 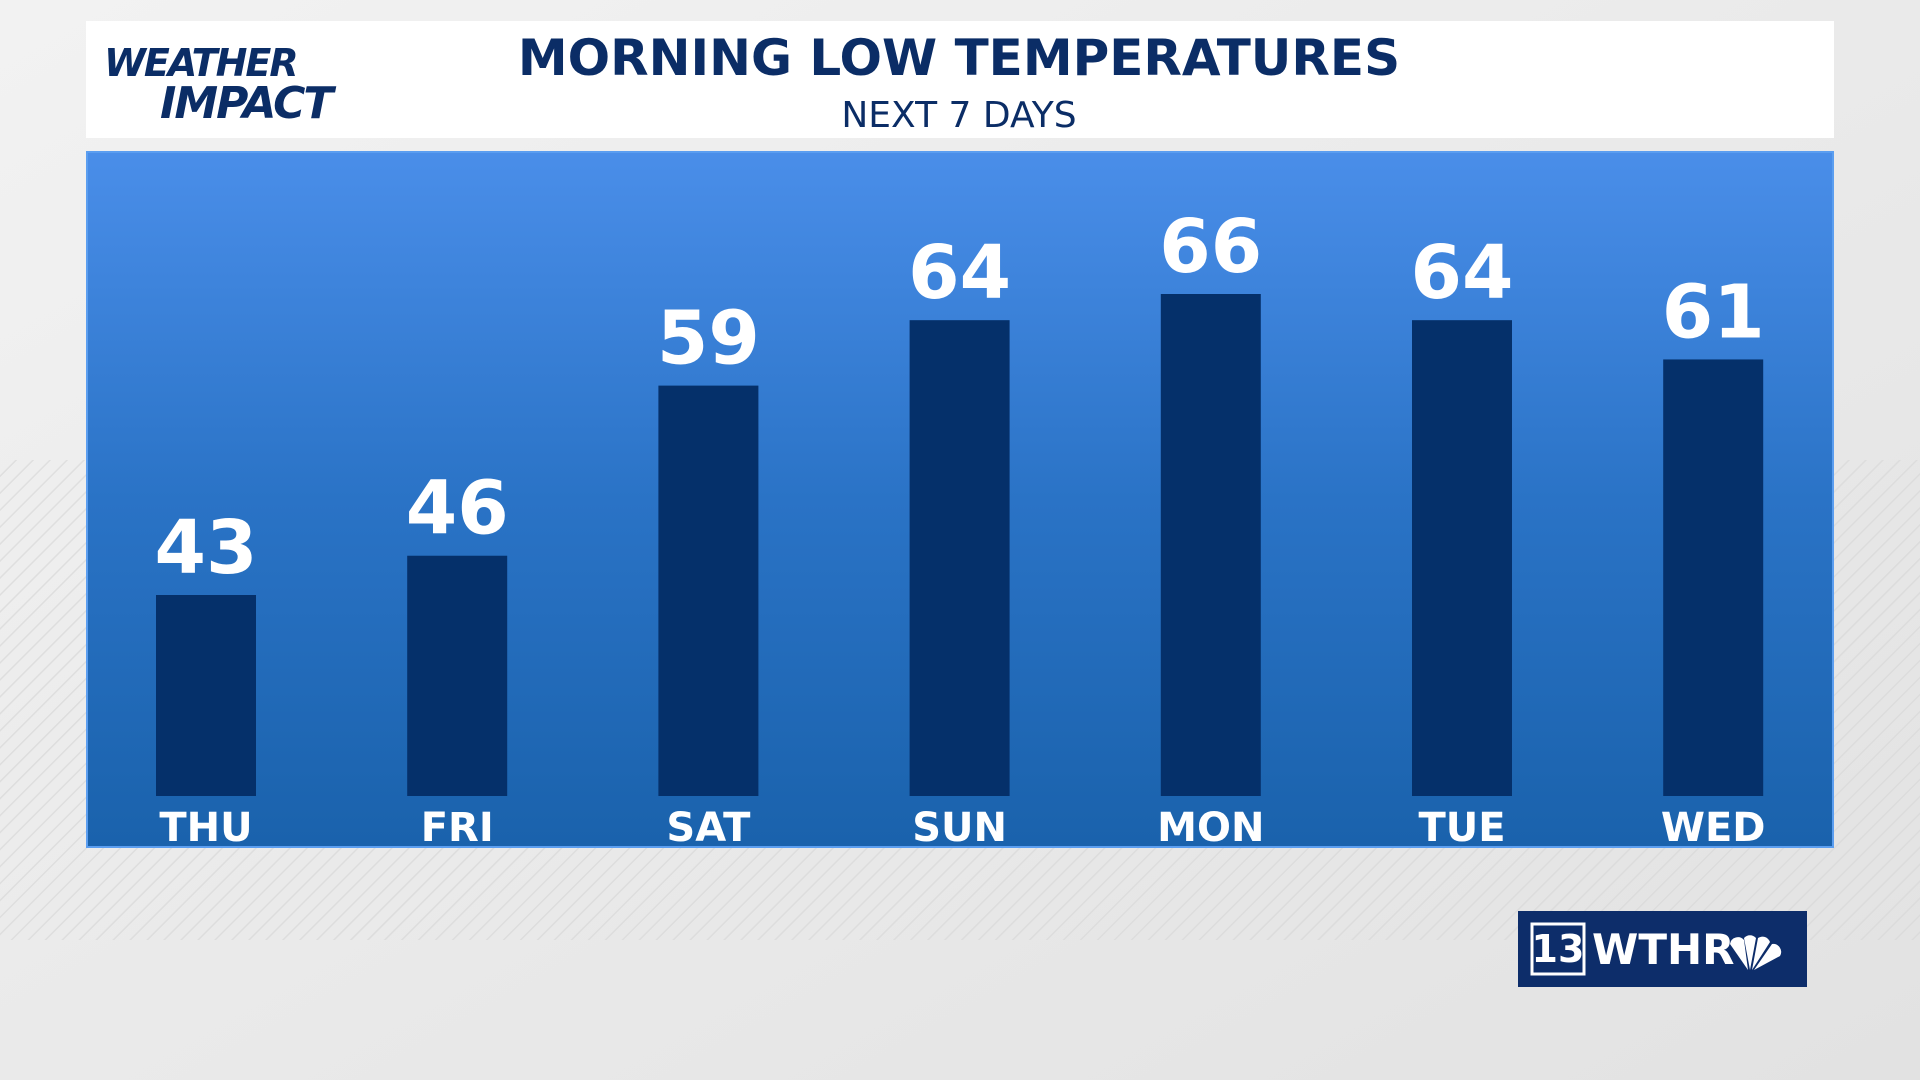 What do you see at coordinates (1210, 828) in the screenshot?
I see `x-tick-label: MON` at bounding box center [1210, 828].